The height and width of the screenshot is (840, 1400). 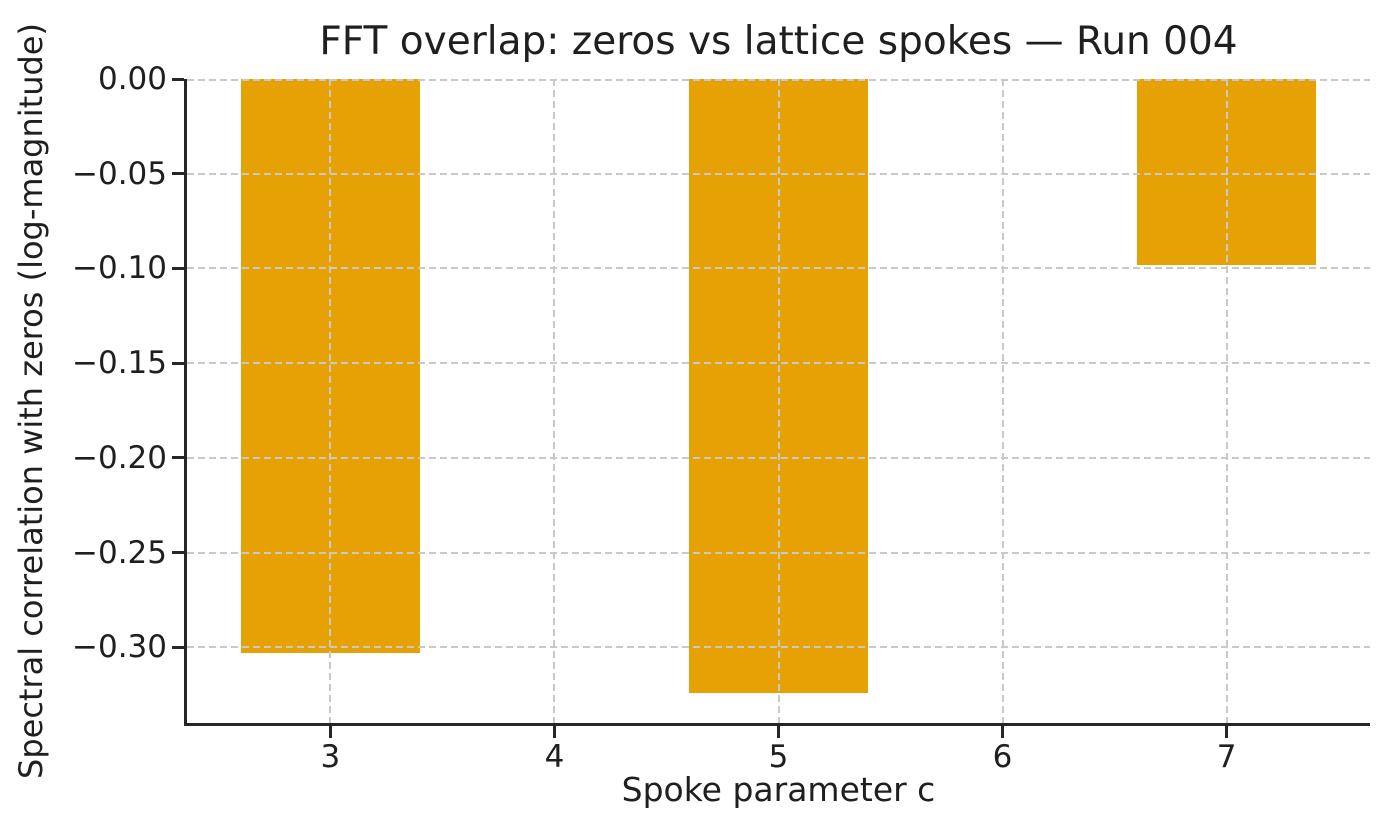 What do you see at coordinates (119, 457) in the screenshot?
I see `y-tick-label: −0.20` at bounding box center [119, 457].